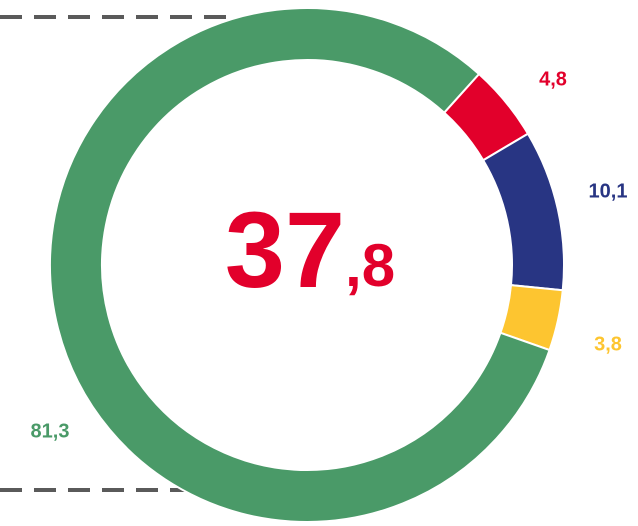 Image resolution: width=638 pixels, height=526 pixels. Describe the element at coordinates (608, 191) in the screenshot. I see `value-label: 10,1` at that location.